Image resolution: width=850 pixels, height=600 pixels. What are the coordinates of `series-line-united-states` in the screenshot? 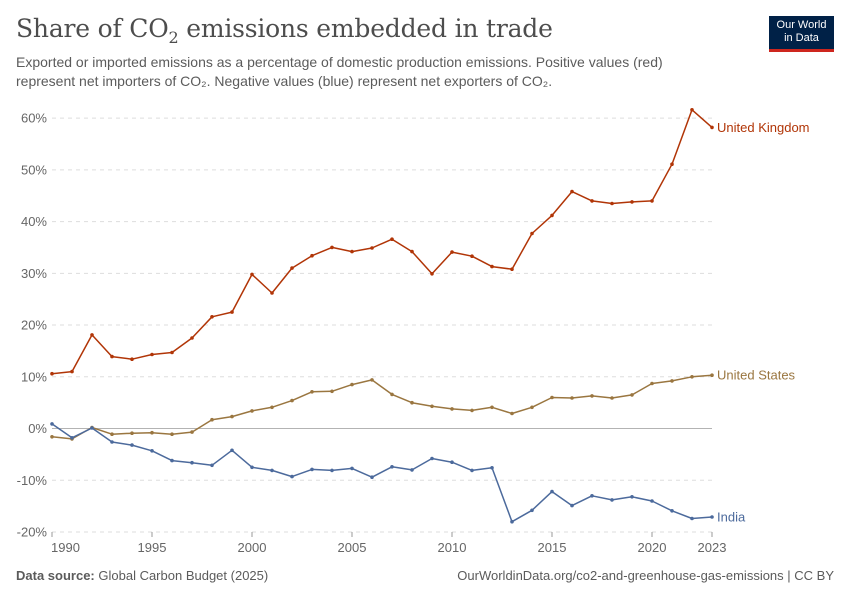 It's located at (382, 407).